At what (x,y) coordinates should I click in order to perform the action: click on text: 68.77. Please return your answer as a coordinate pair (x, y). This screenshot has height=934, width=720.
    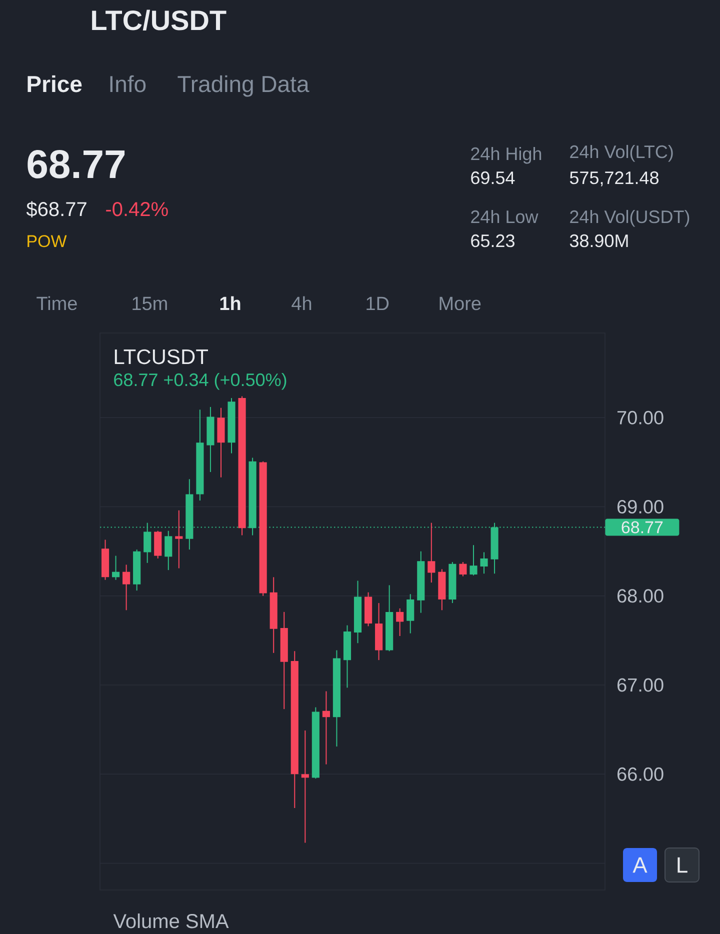
    Looking at the image, I should click on (76, 164).